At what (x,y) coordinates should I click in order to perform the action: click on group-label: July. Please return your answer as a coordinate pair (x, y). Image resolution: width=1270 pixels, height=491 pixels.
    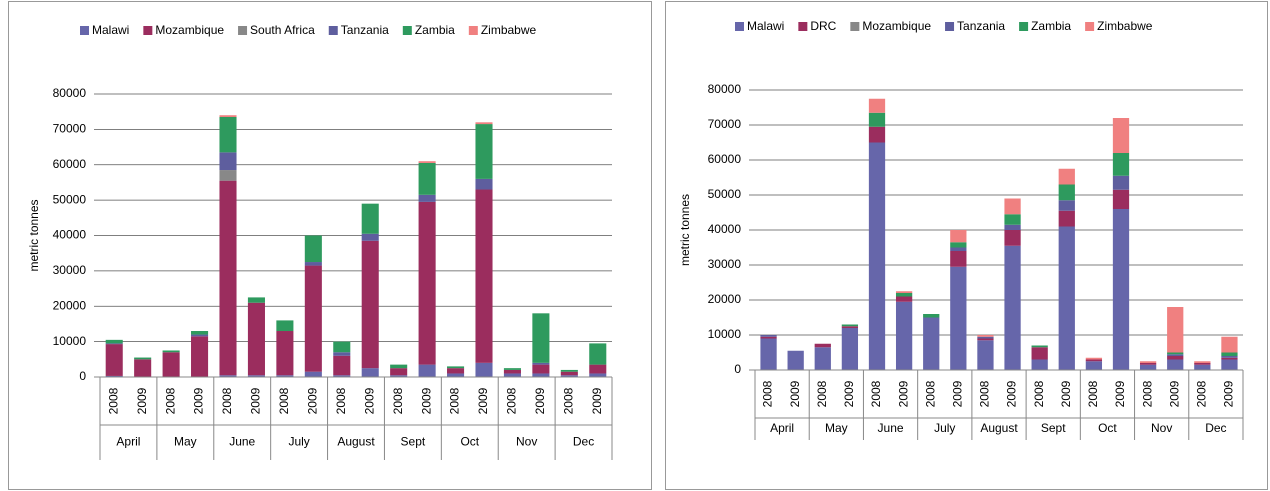
    Looking at the image, I should click on (298, 442).